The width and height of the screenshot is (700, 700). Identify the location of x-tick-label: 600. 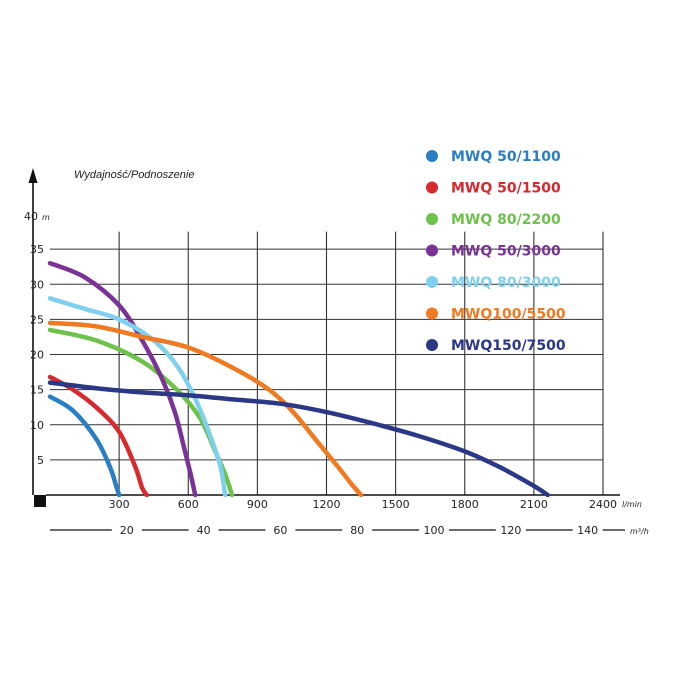
(188, 504).